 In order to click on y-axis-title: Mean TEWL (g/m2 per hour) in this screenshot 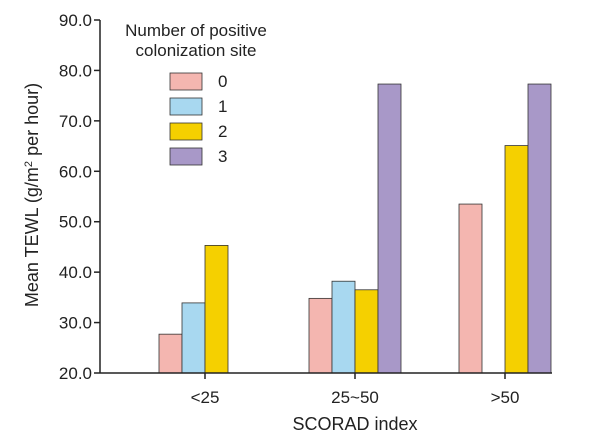, I will do `click(32, 195)`.